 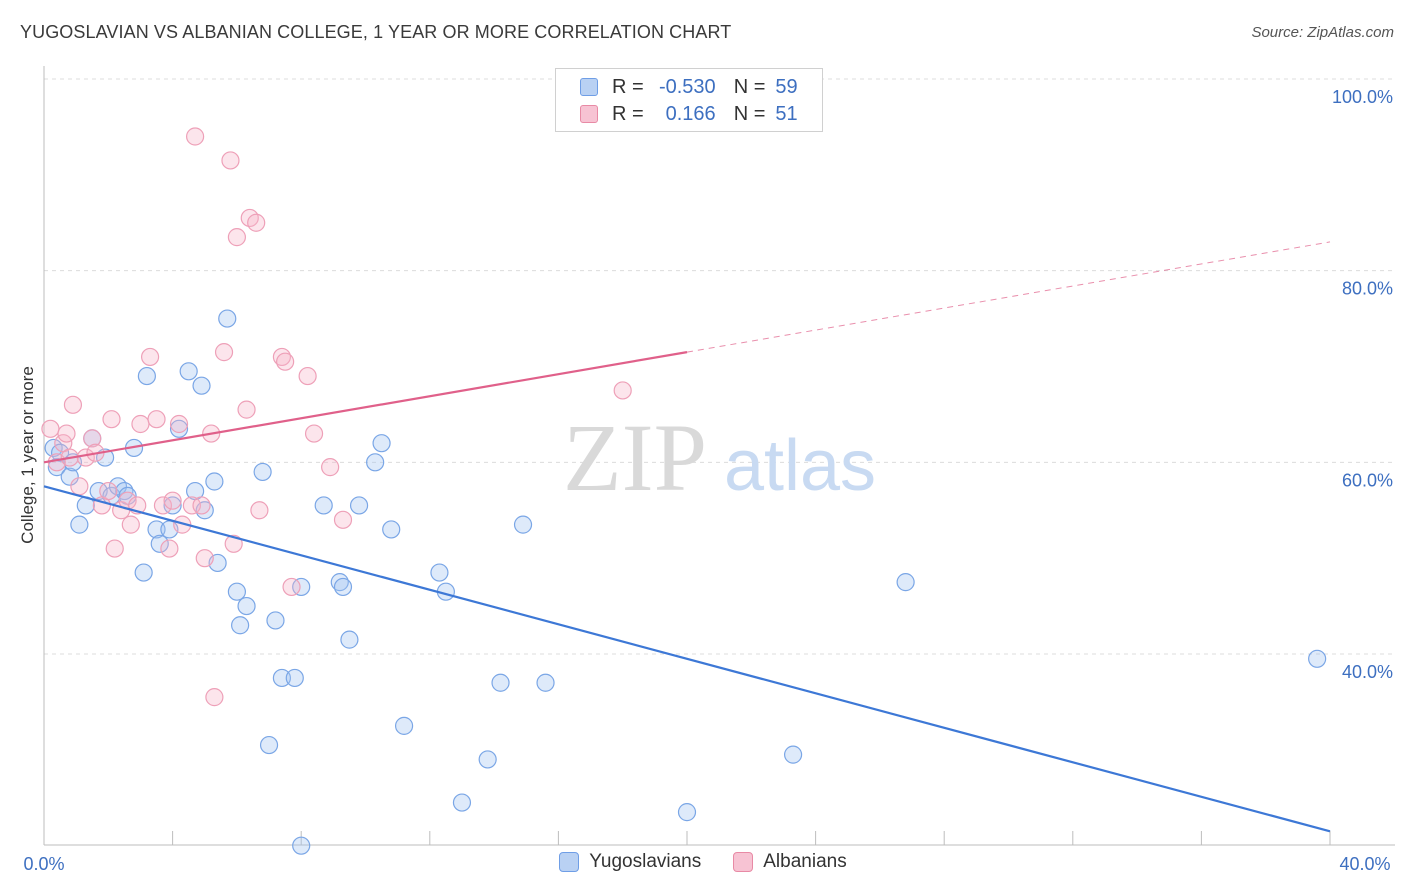 I want to click on r-label: R =, so click(x=628, y=86).